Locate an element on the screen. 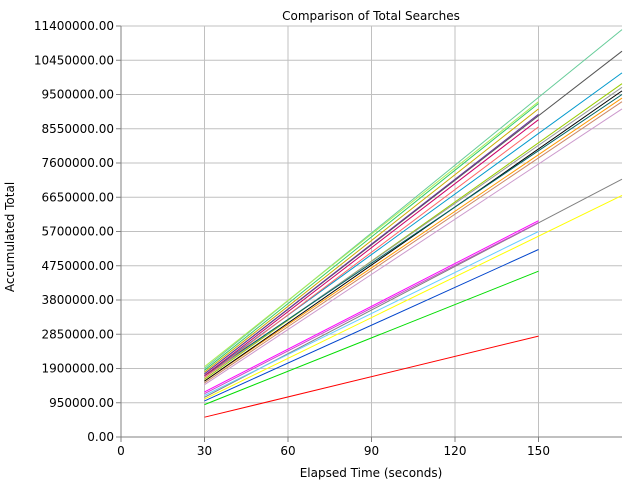 The height and width of the screenshot is (480, 640). y-tick-label: 2850000.00 is located at coordinates (77, 334).